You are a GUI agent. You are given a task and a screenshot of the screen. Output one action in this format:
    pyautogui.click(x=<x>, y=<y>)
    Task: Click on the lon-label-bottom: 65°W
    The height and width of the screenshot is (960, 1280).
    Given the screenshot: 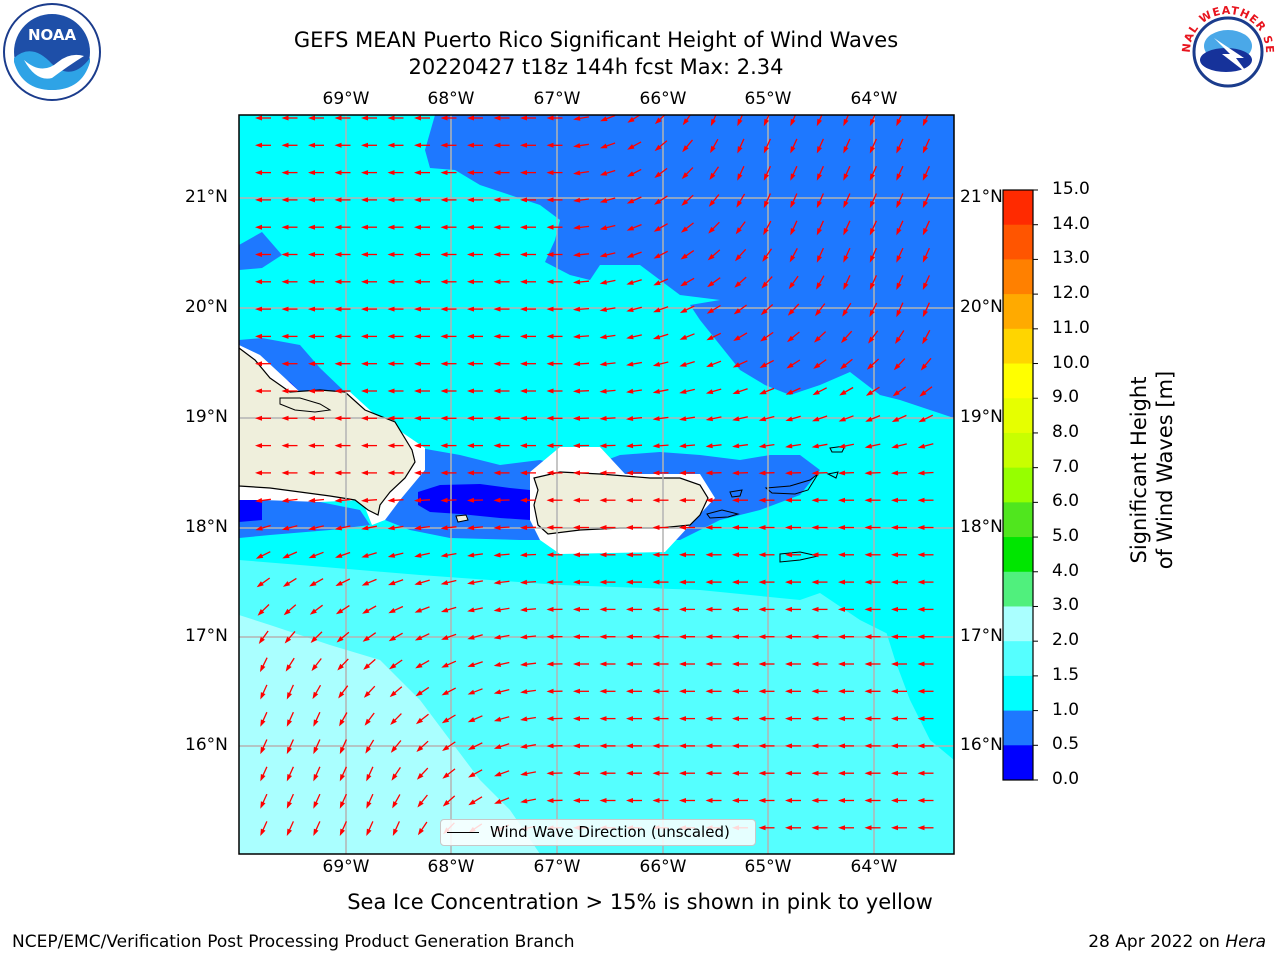 What is the action you would take?
    pyautogui.click(x=768, y=867)
    